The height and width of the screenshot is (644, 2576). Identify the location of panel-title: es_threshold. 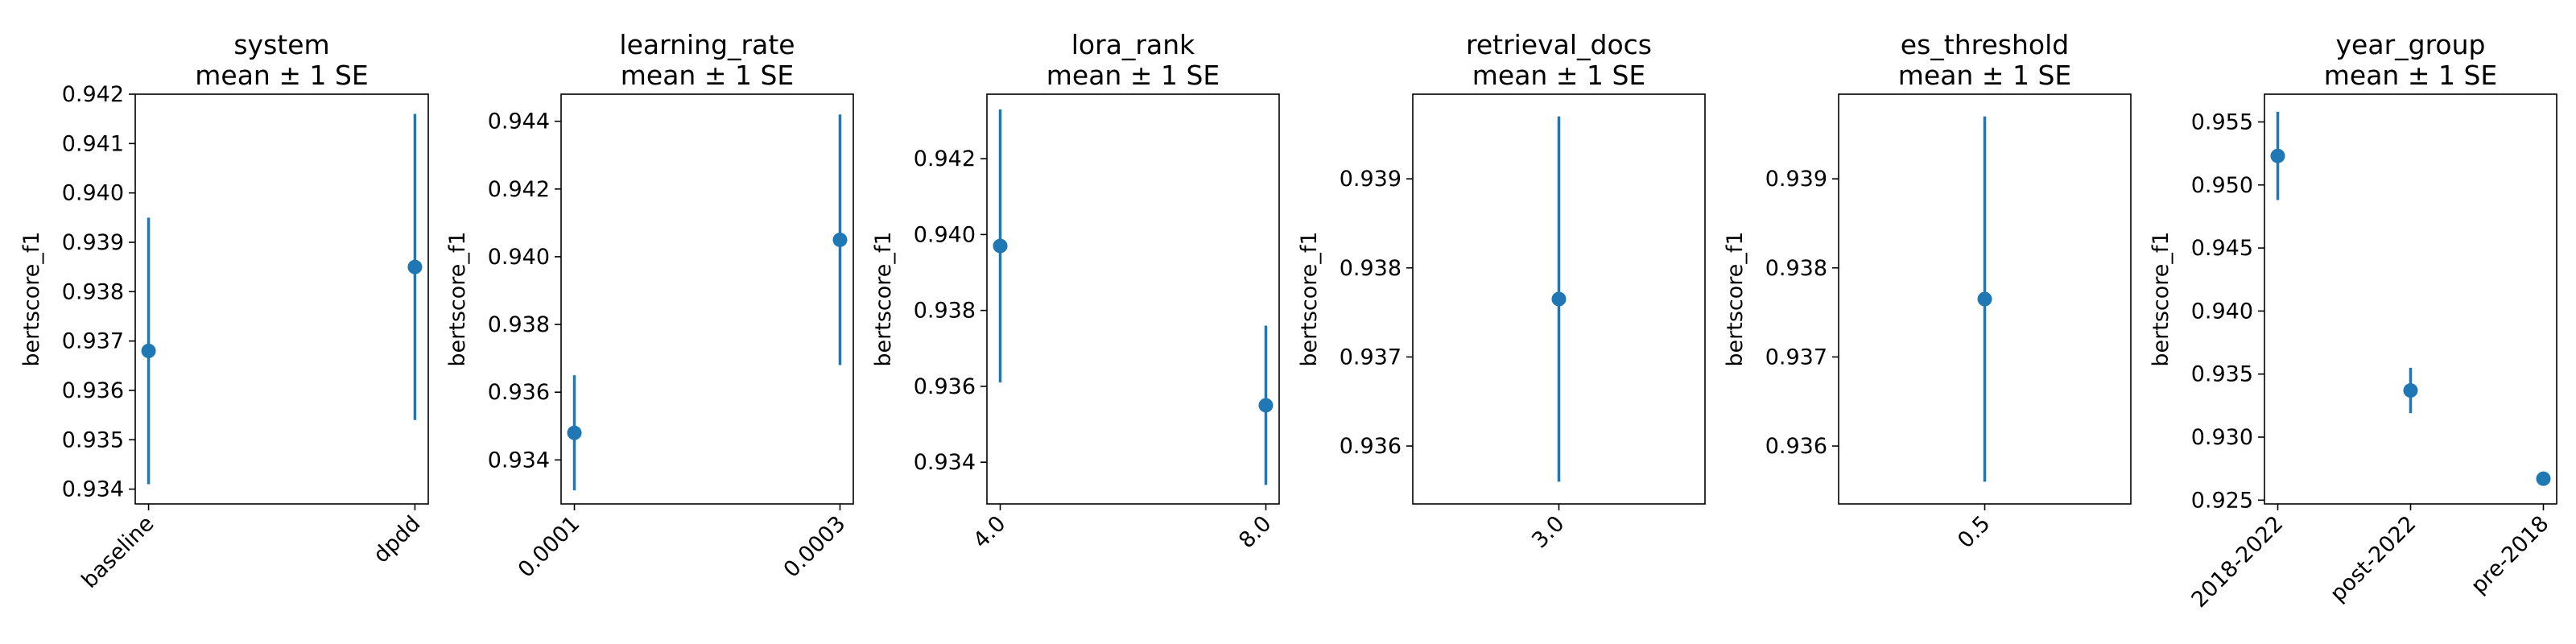
(1985, 44).